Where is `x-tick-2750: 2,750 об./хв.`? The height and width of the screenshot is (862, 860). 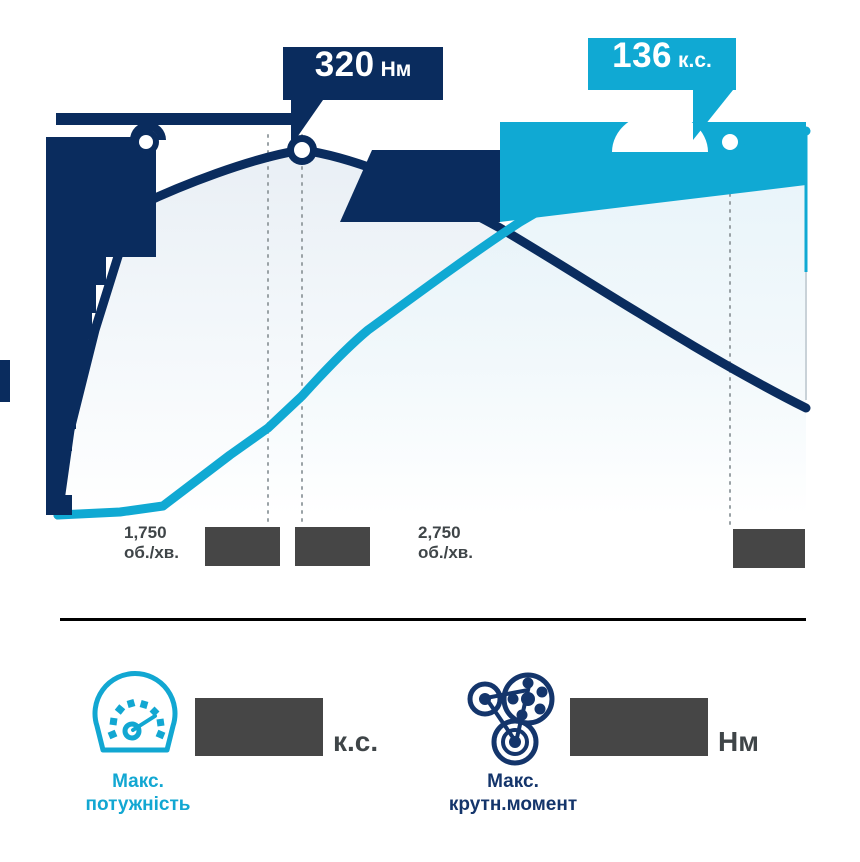 x-tick-2750: 2,750 об./хв. is located at coordinates (445, 543).